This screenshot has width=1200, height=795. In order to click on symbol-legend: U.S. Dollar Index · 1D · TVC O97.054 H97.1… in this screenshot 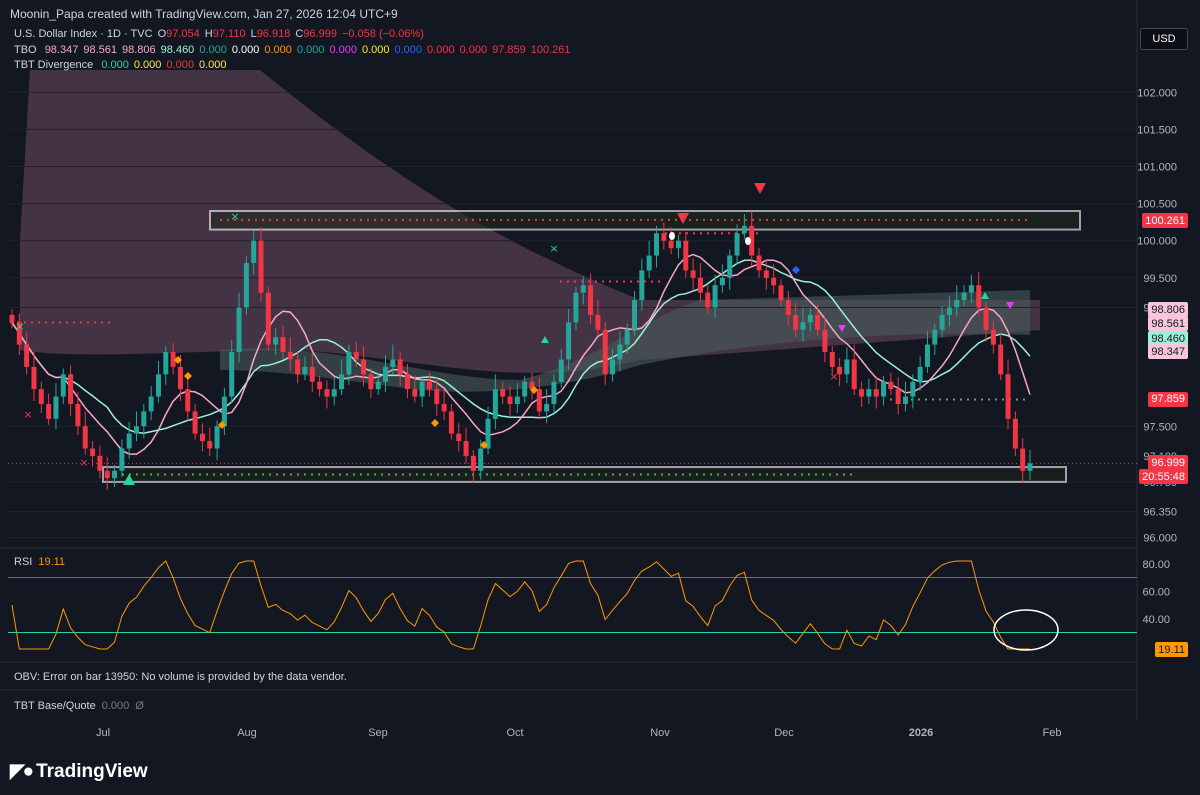, I will do `click(221, 34)`.